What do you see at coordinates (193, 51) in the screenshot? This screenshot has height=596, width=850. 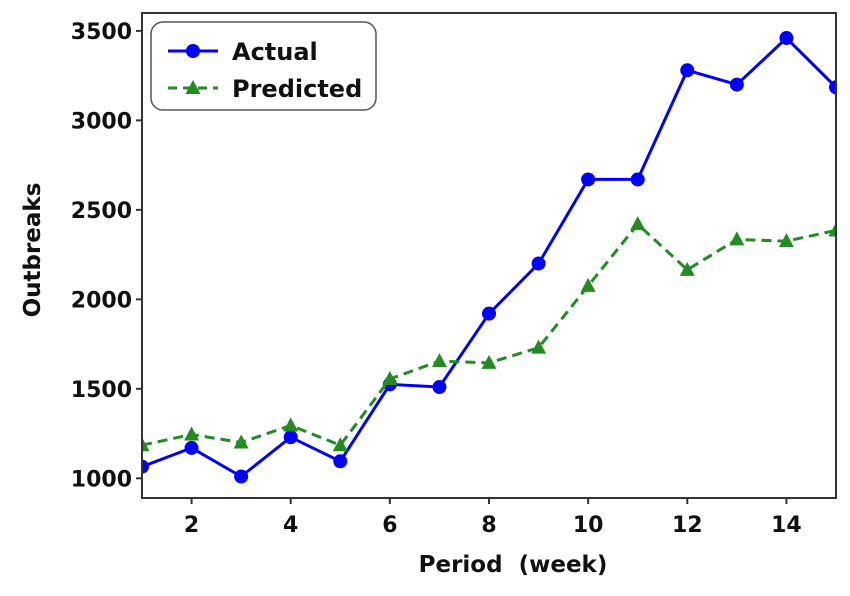 I see `legend-marker-actual` at bounding box center [193, 51].